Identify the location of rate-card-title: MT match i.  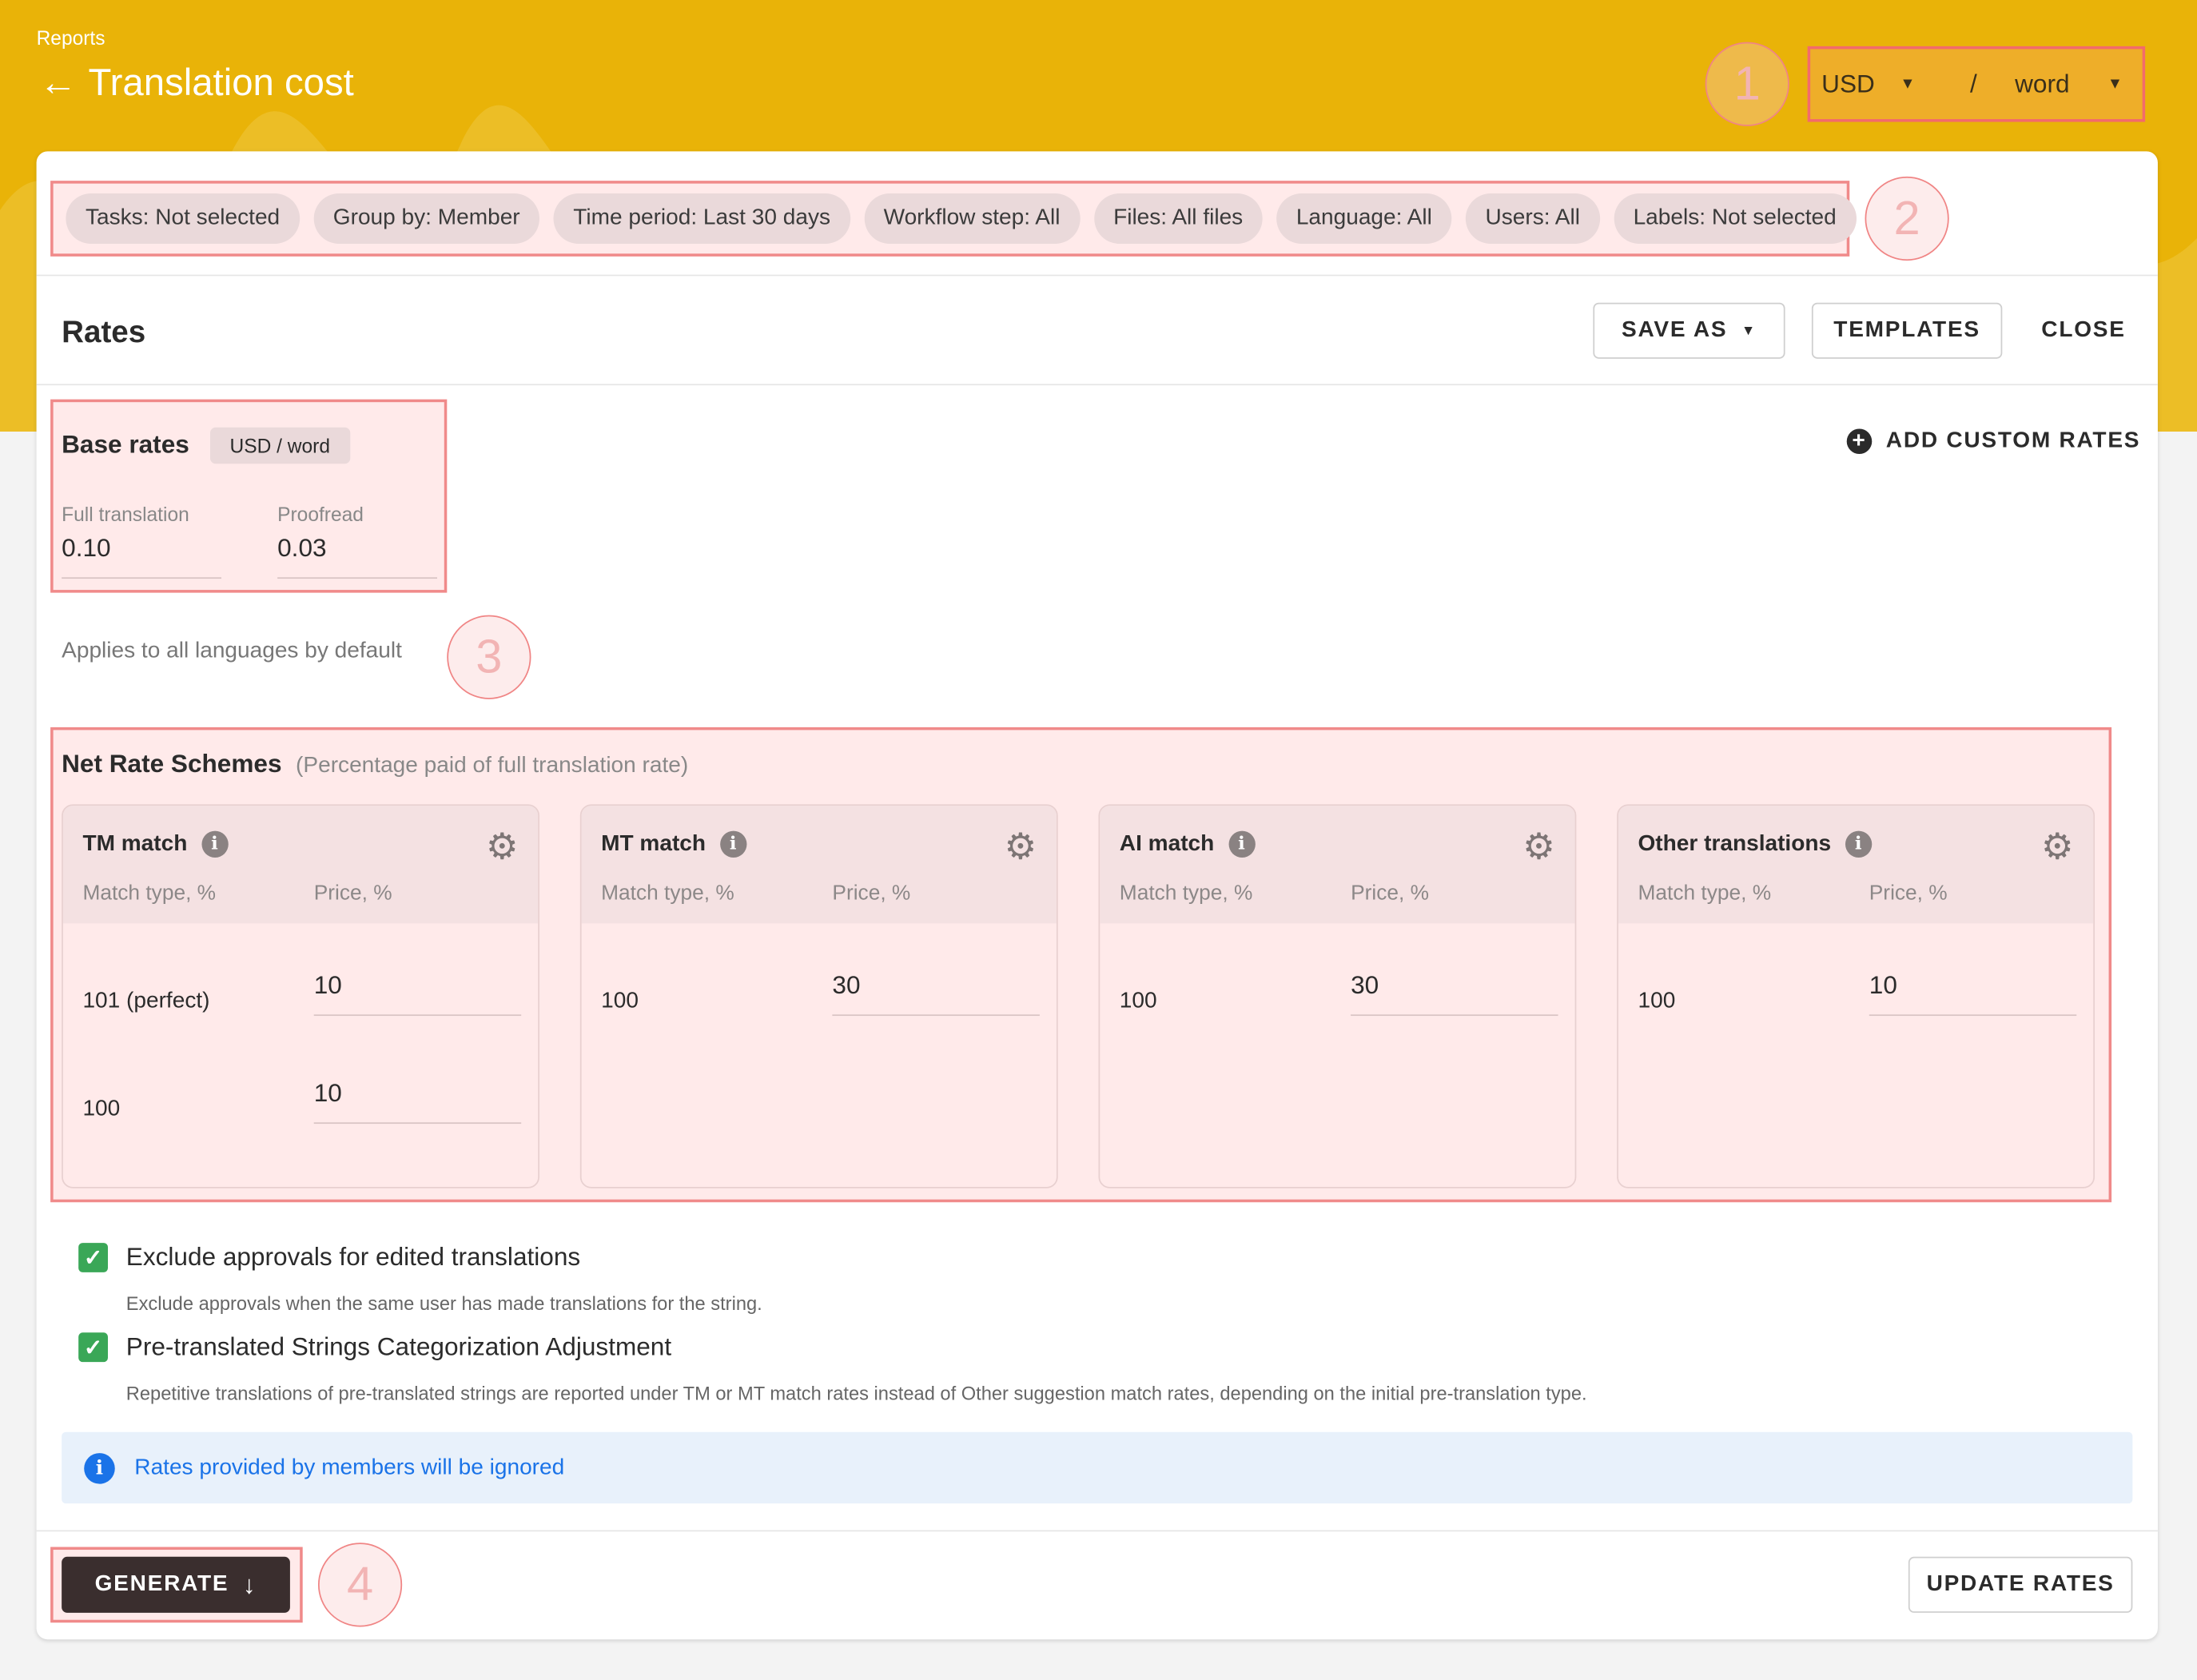
(674, 844).